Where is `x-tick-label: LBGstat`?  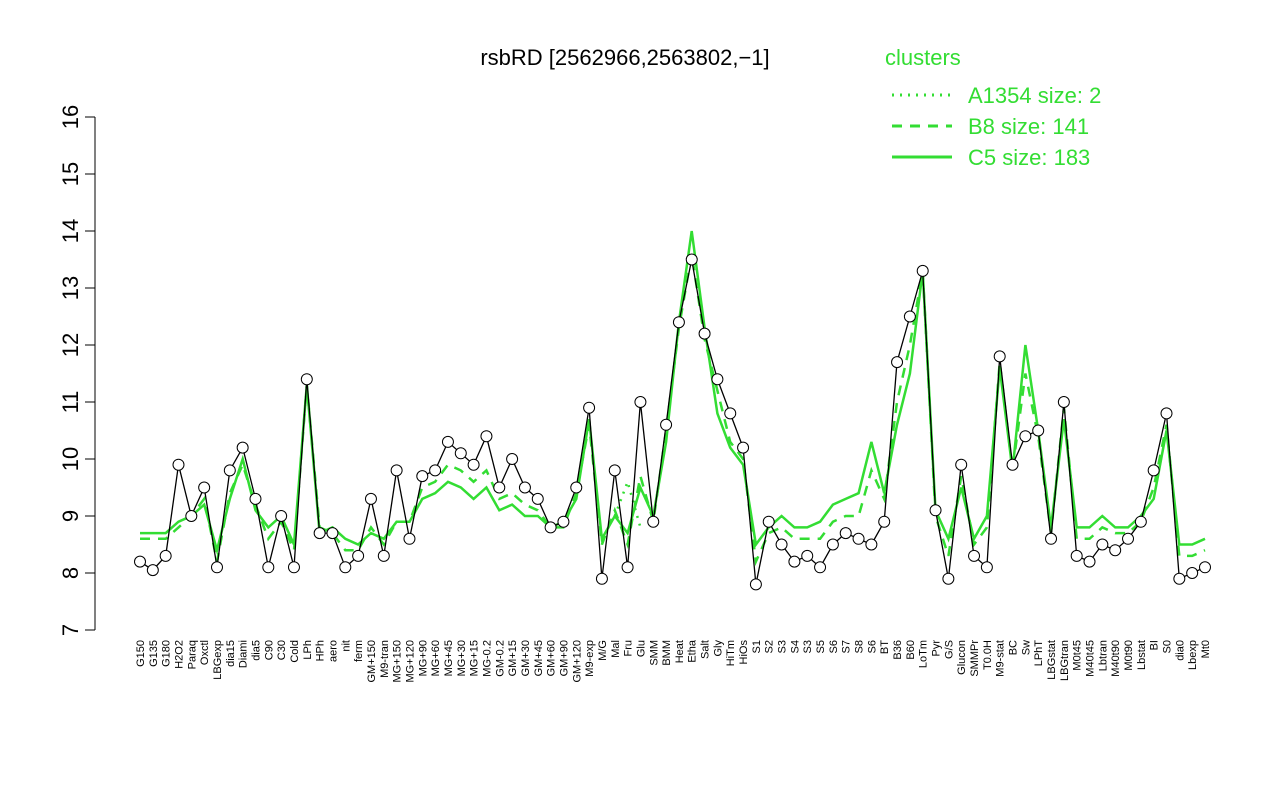
x-tick-label: LBGstat is located at coordinates (1052, 660).